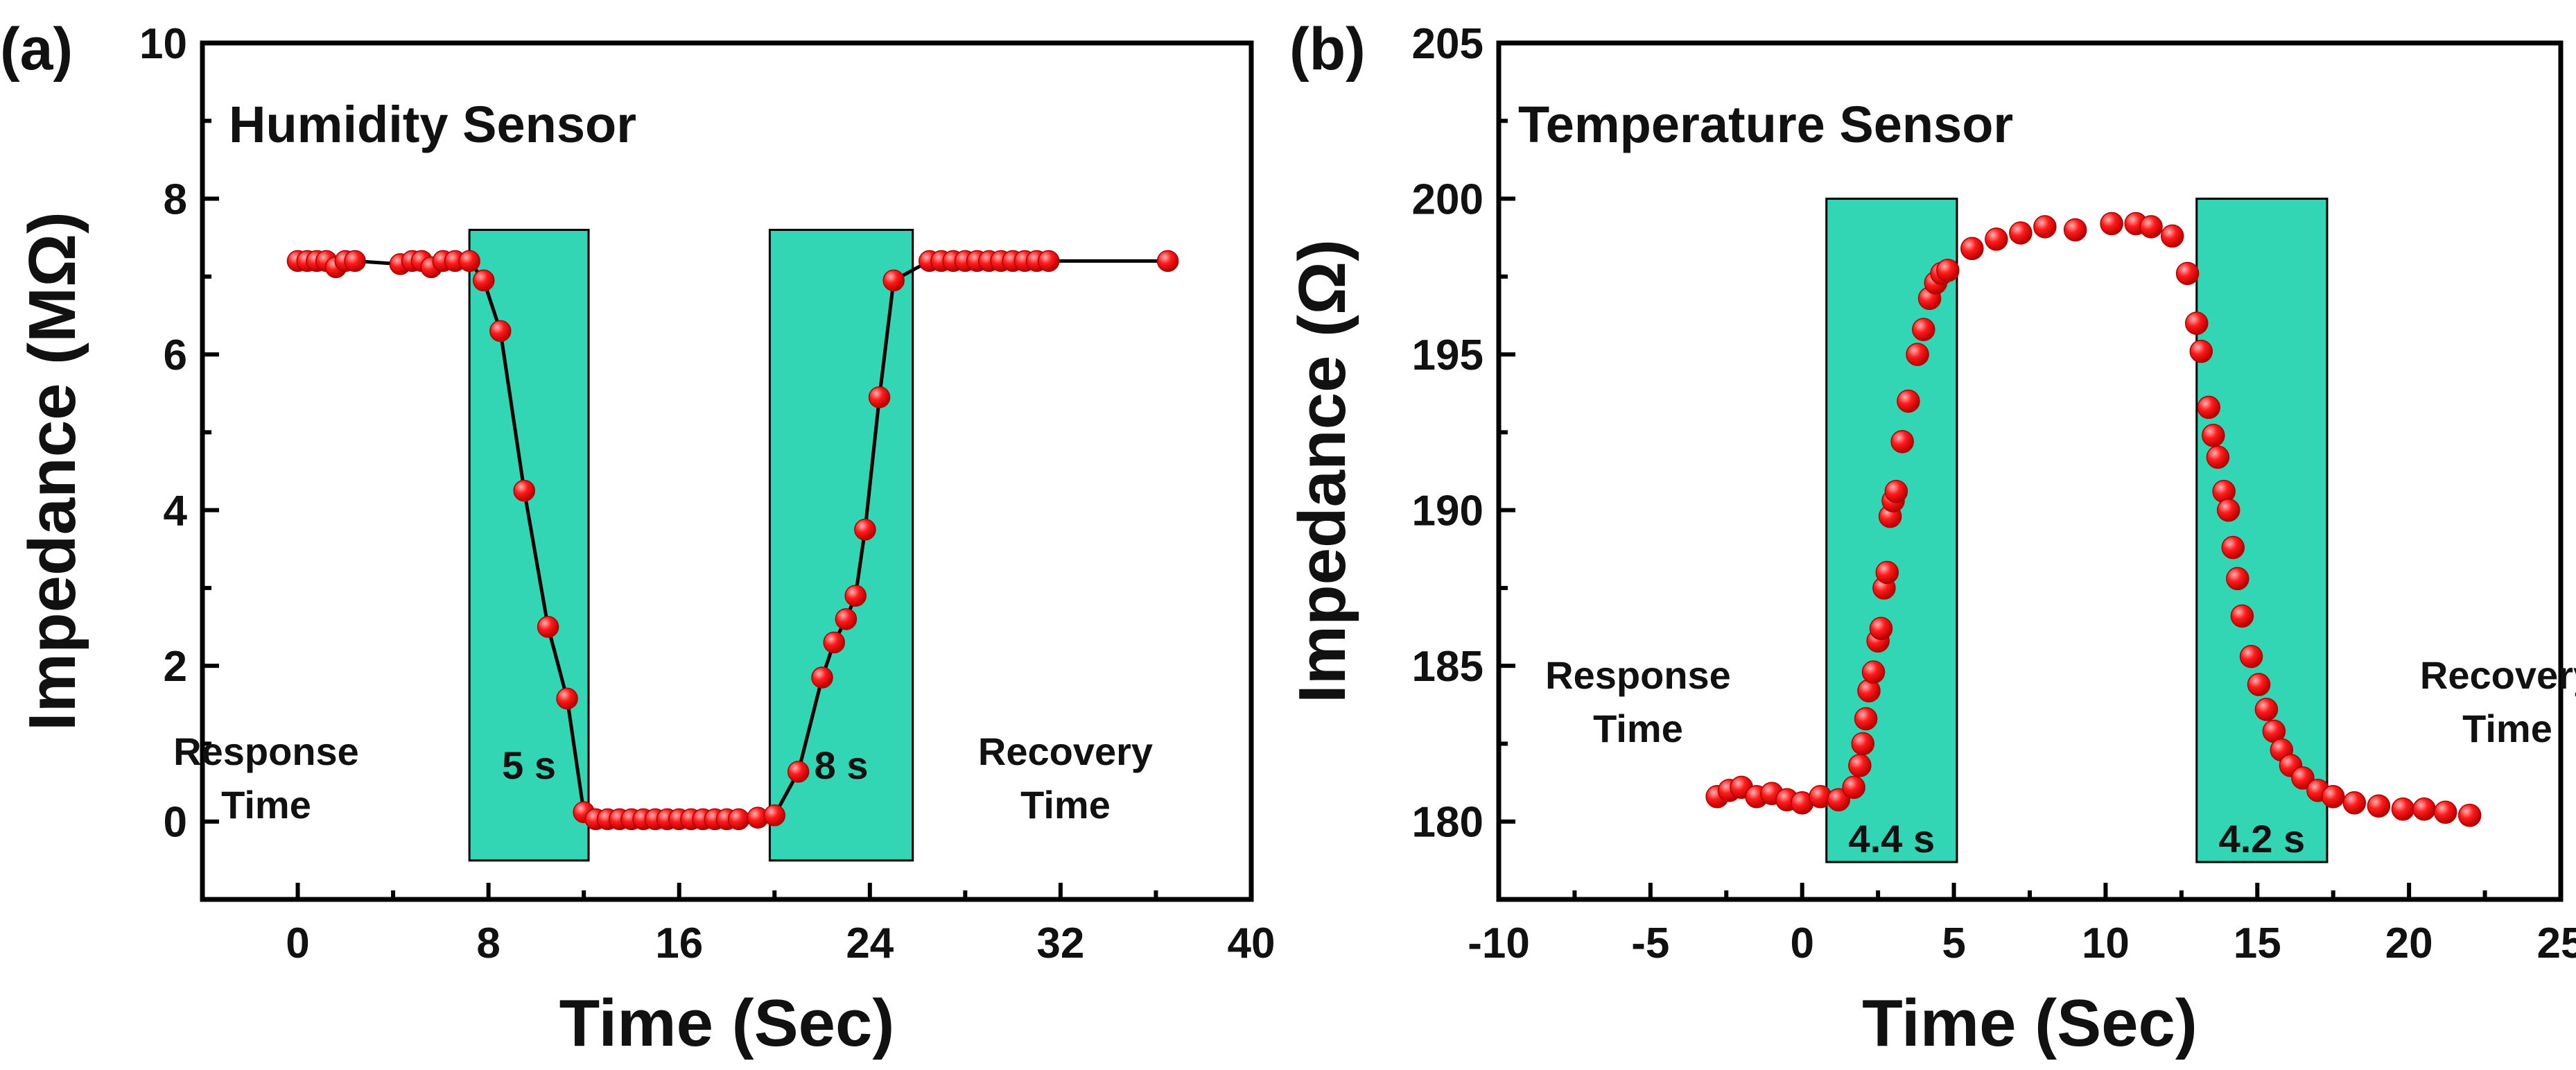 This screenshot has height=1070, width=2576. Describe the element at coordinates (1447, 823) in the screenshot. I see `y-tick-label: 180` at that location.